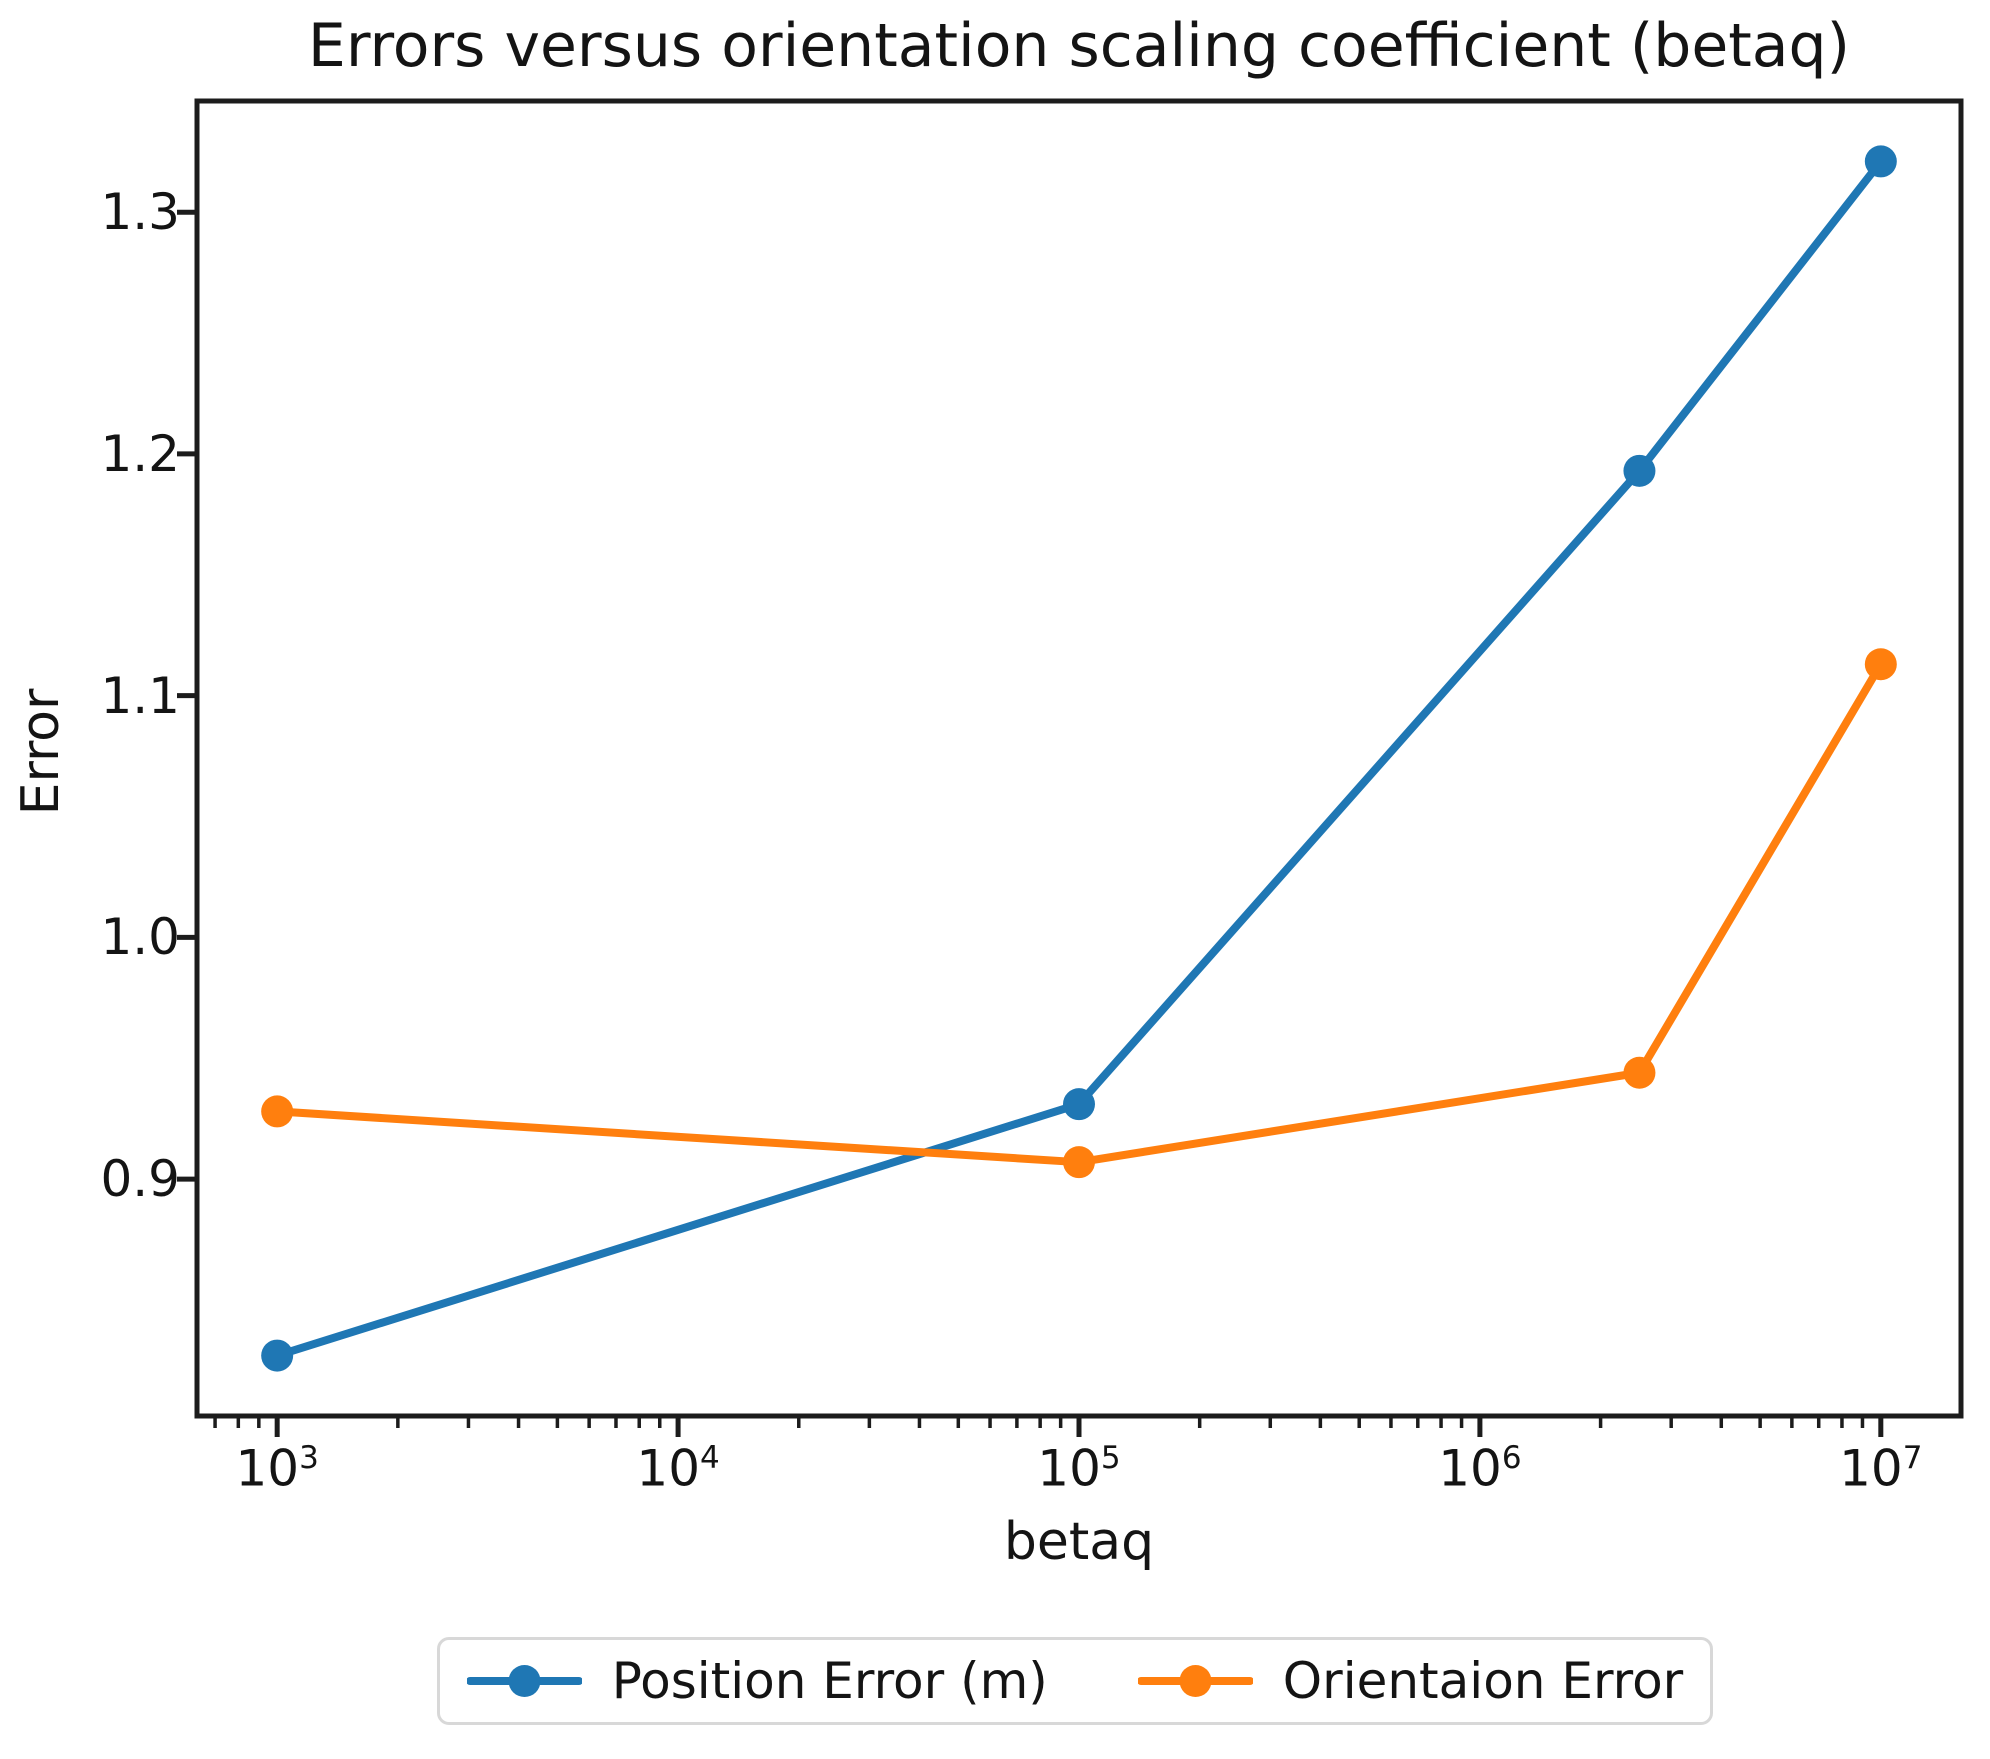 This screenshot has height=1759, width=1990. Describe the element at coordinates (710, 1458) in the screenshot. I see `exponent: 4` at that location.